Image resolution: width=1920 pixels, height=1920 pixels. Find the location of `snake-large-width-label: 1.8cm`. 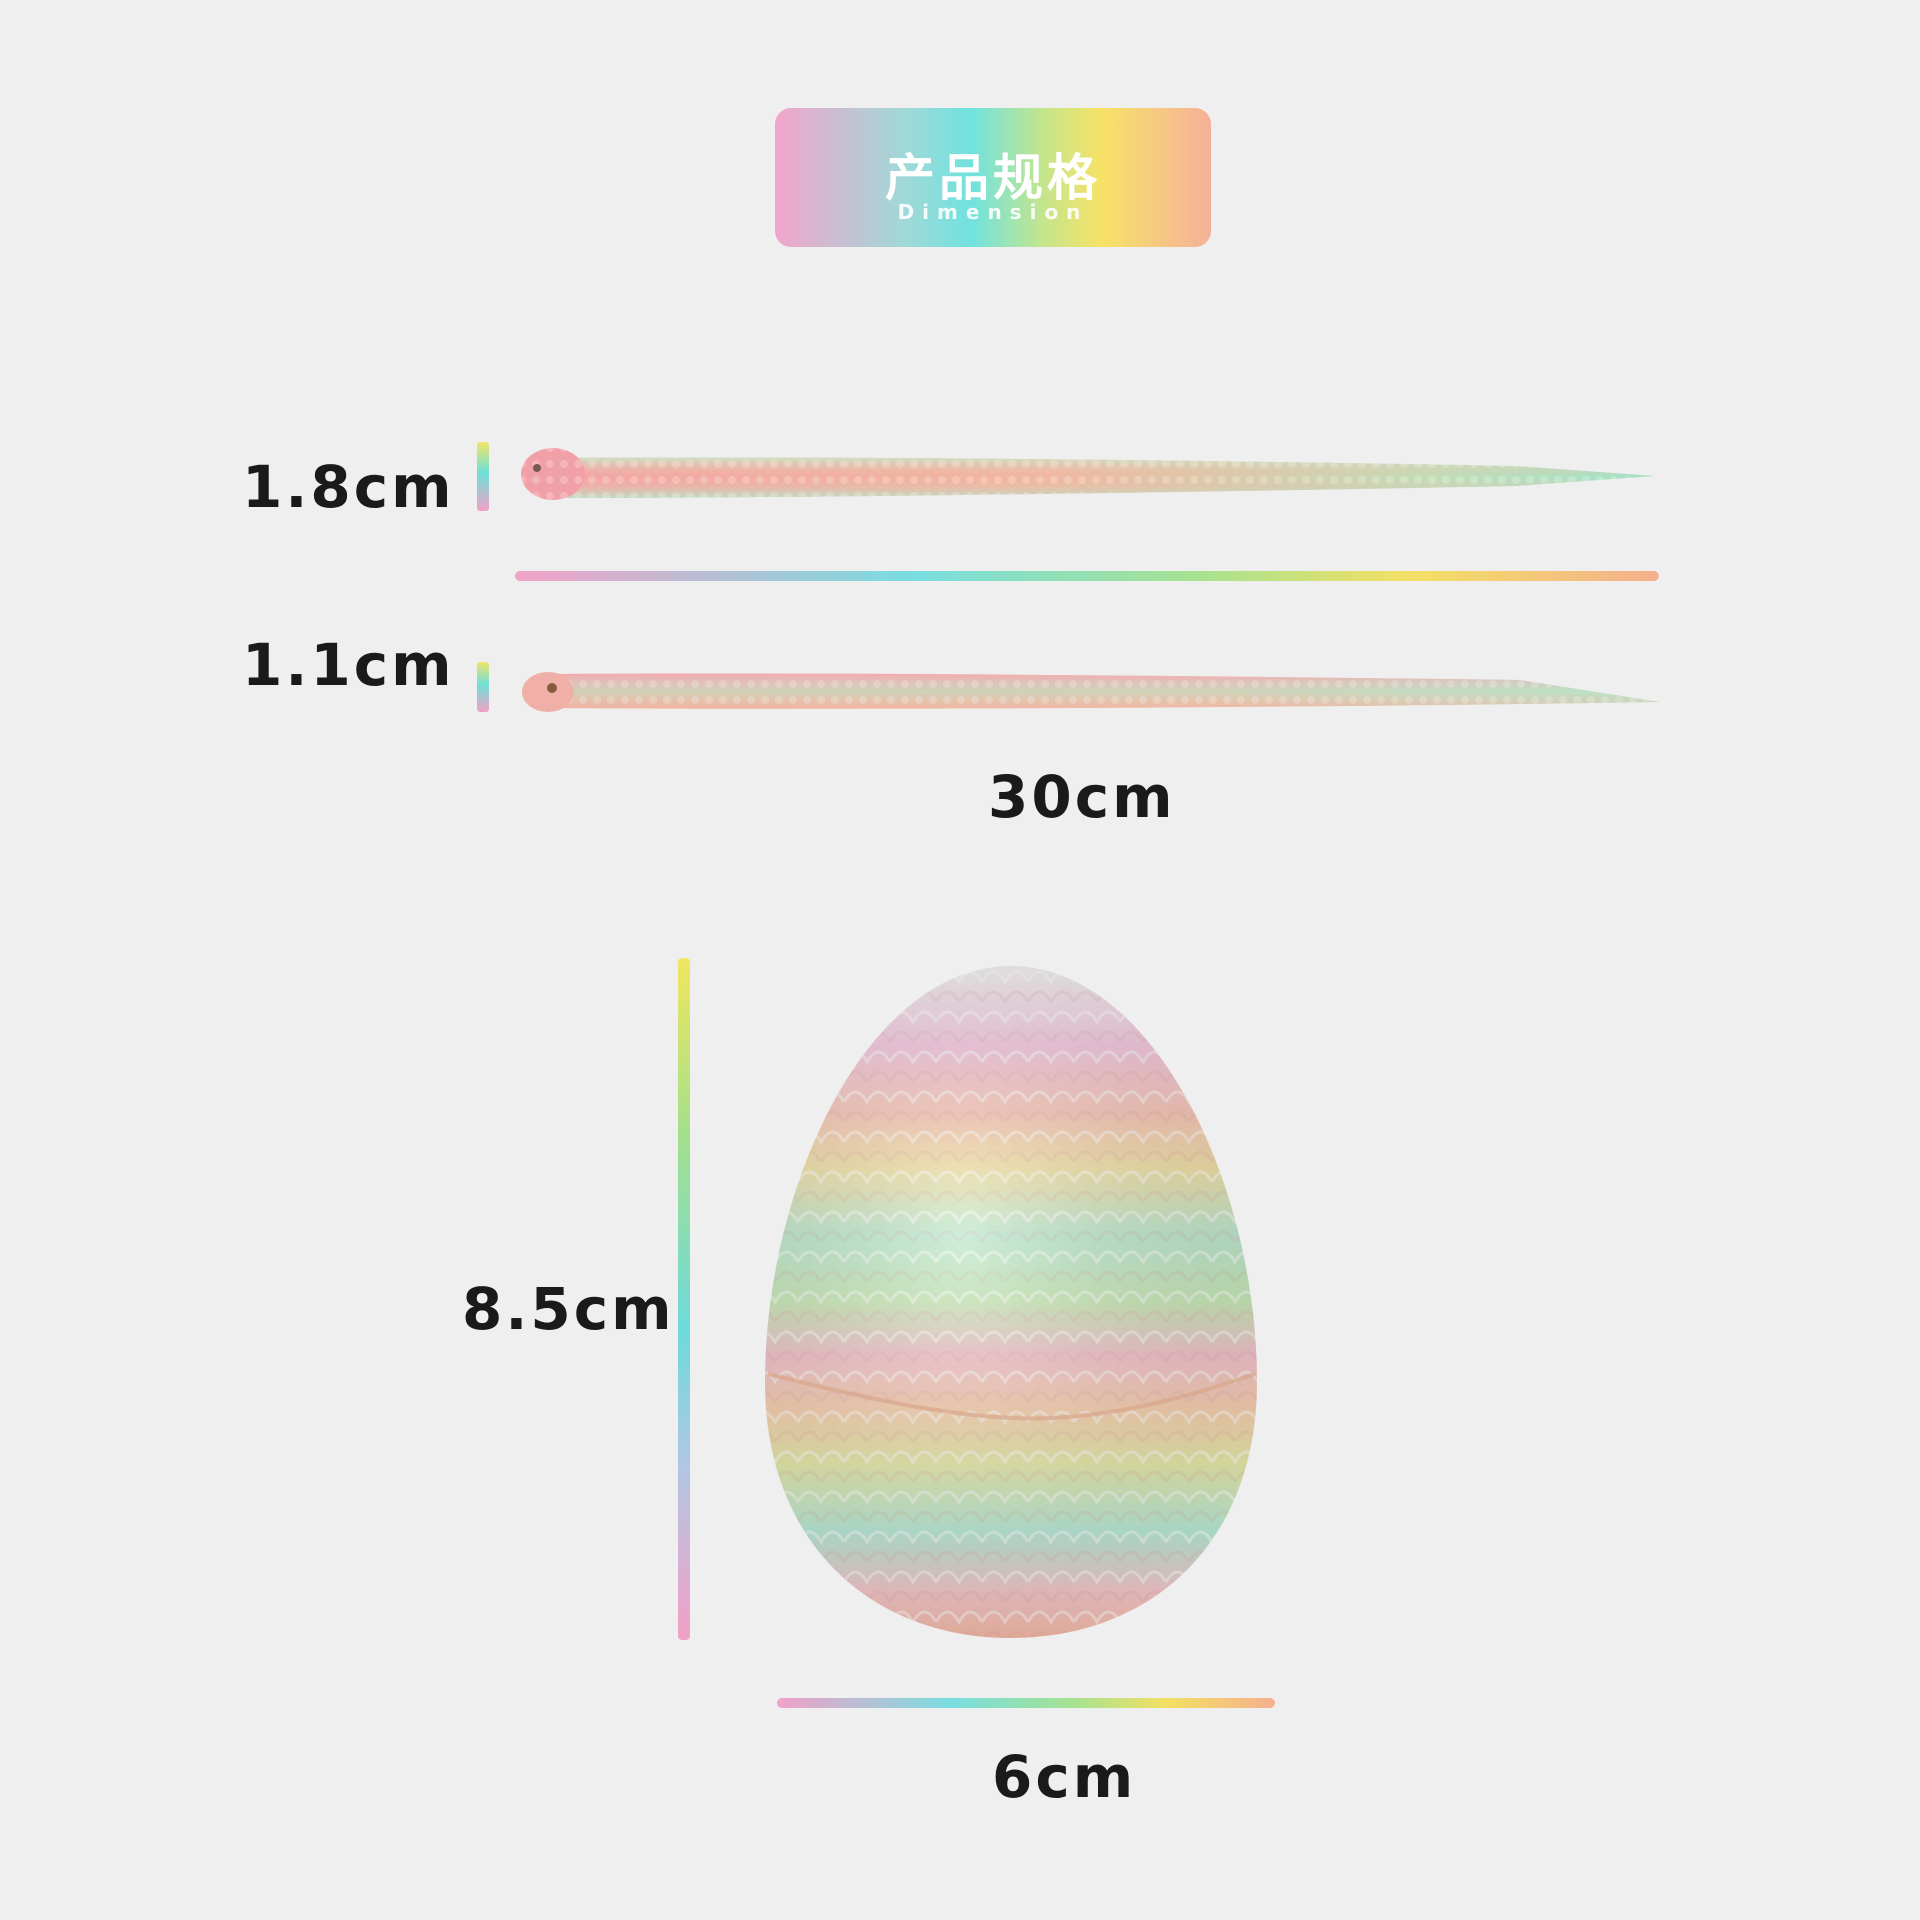

snake-large-width-label: 1.8cm is located at coordinates (348, 487).